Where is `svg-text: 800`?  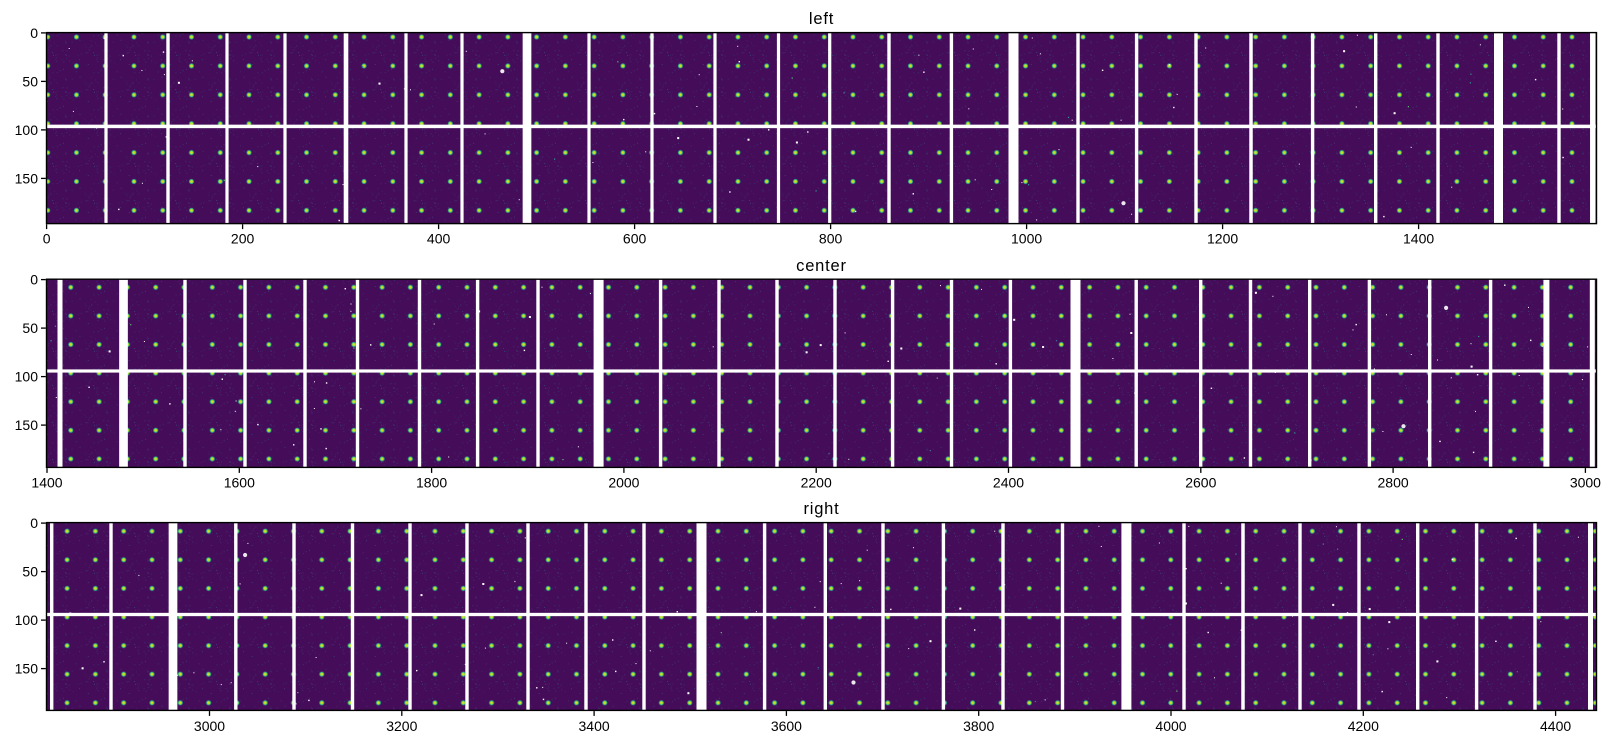
svg-text: 800 is located at coordinates (831, 239).